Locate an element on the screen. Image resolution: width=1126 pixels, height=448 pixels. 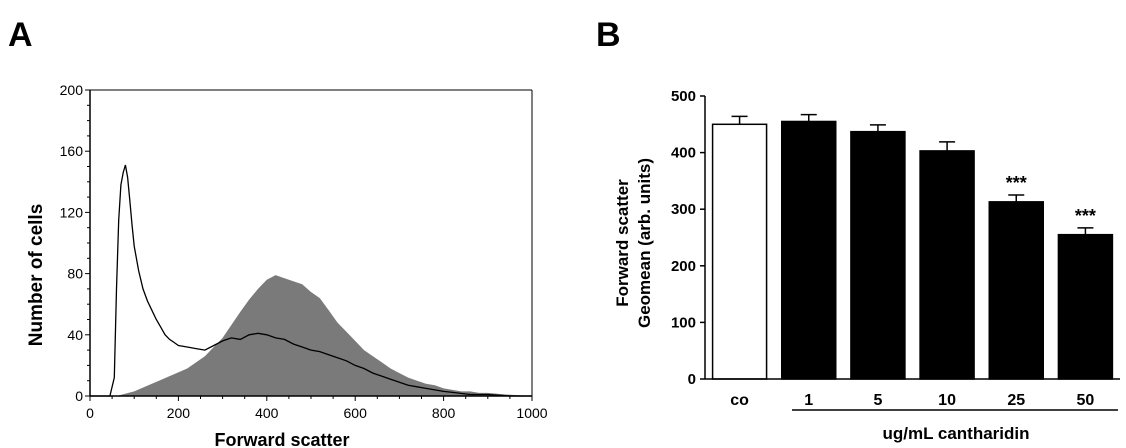
bar-y-axis-label-line-2: Geomean (arb. units) is located at coordinates (644, 243).